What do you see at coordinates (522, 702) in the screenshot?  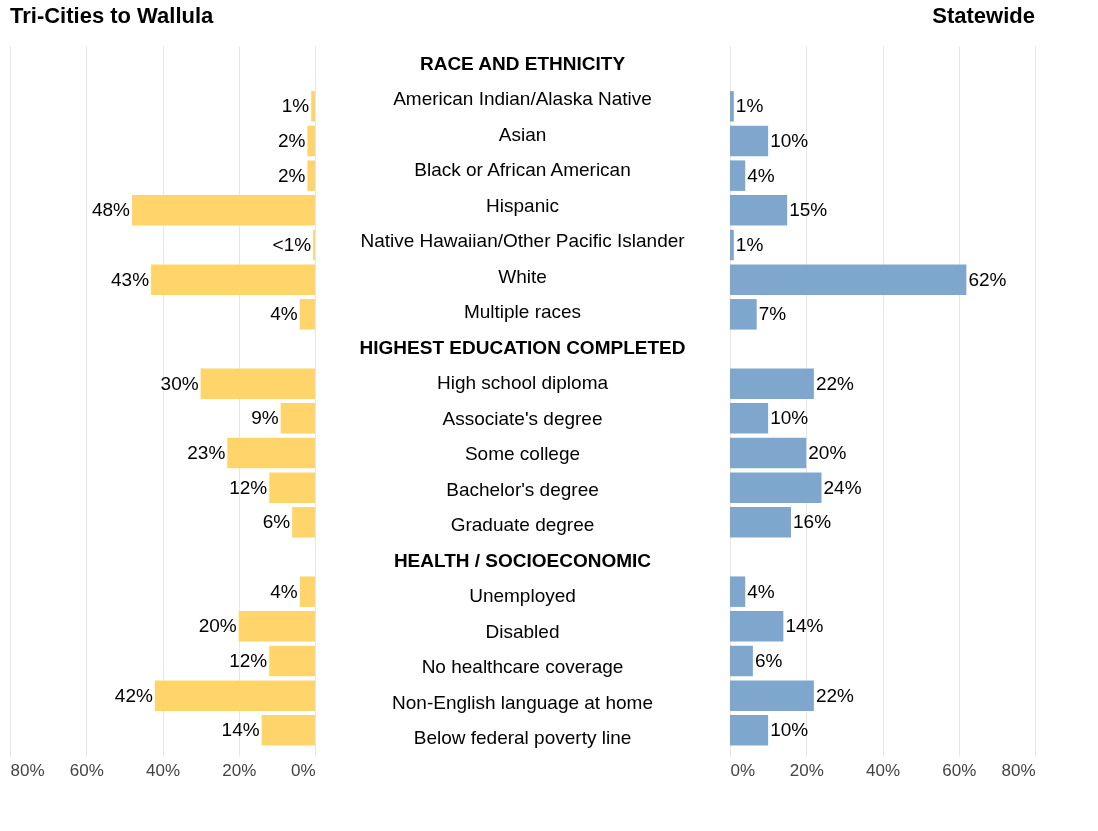 I see `y-tick-label: Non-English language at home` at bounding box center [522, 702].